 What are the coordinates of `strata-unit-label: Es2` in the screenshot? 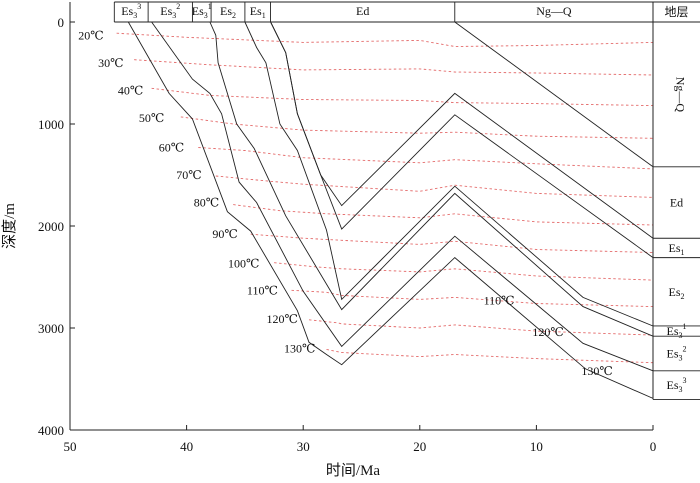 It's located at (677, 293).